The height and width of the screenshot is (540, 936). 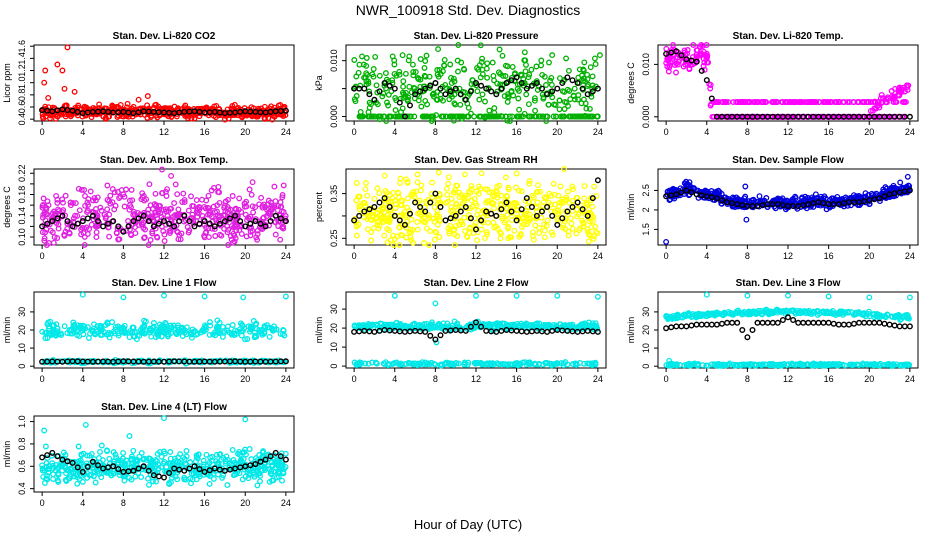 I want to click on panel-title: Stan. Dev. Line 3 Flow, so click(x=788, y=283).